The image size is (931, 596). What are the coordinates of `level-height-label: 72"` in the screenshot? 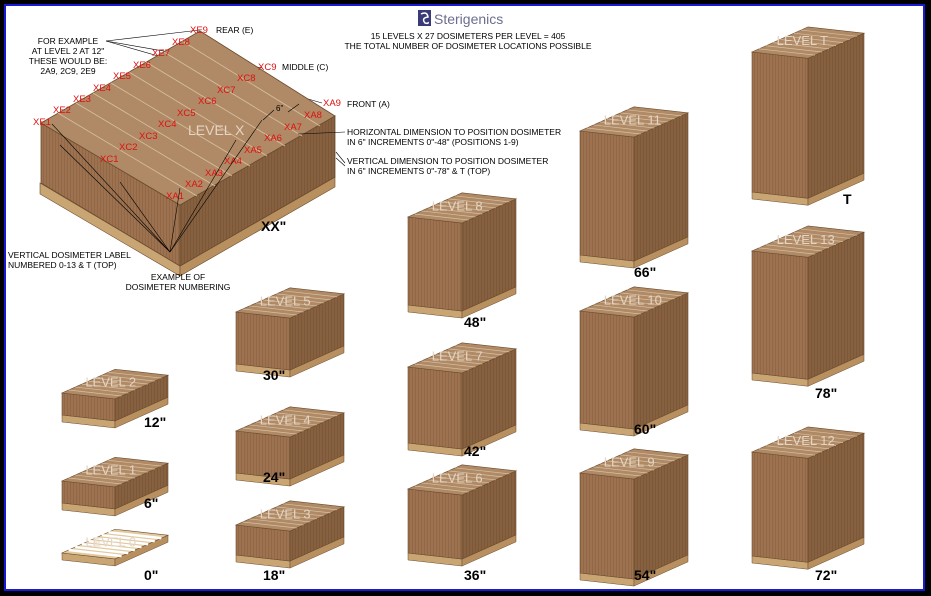 It's located at (826, 575).